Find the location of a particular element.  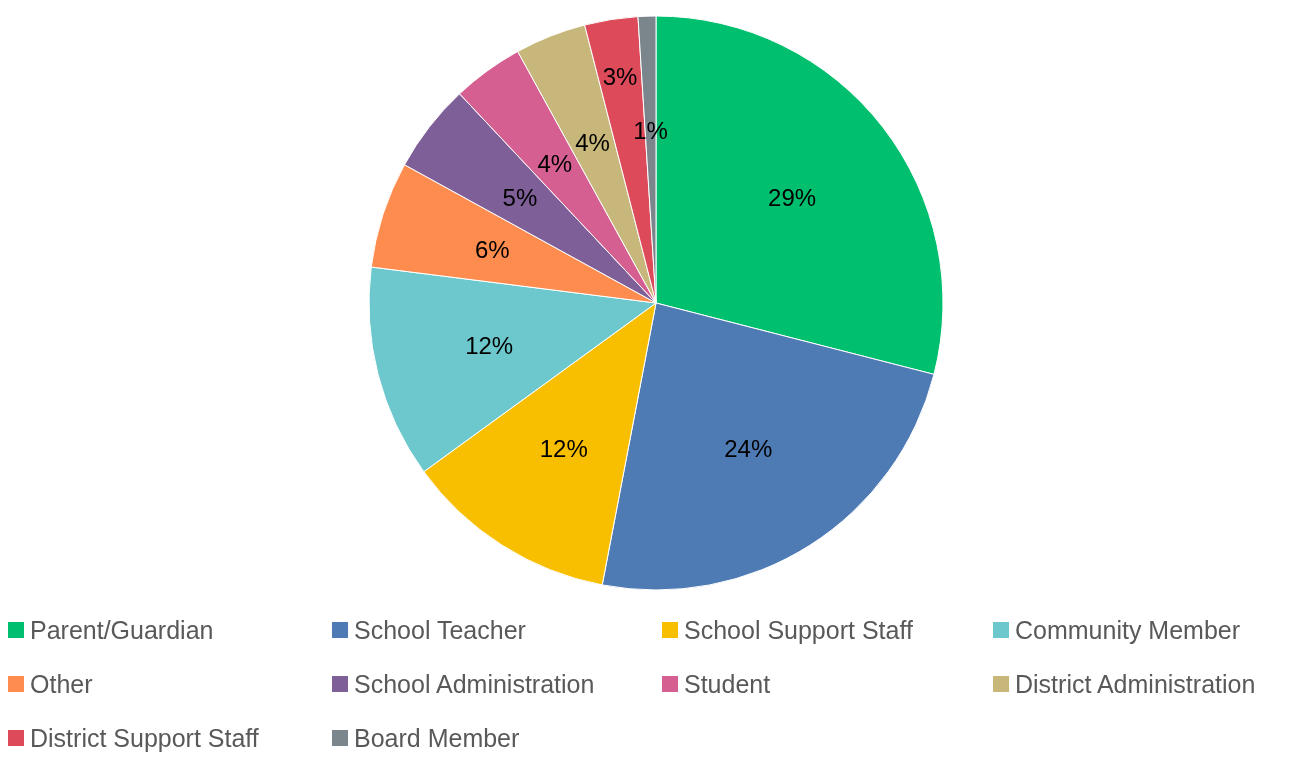

legend-label: Board Member is located at coordinates (437, 738).